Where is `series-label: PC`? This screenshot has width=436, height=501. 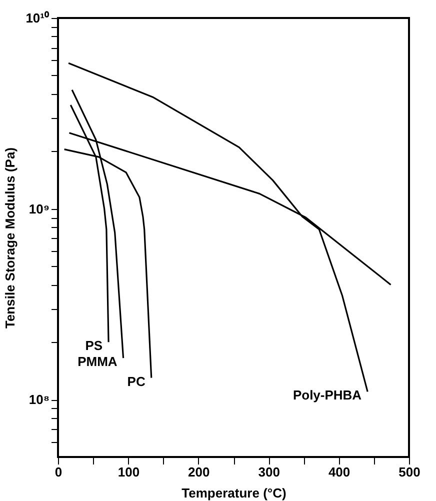
series-label: PC is located at coordinates (136, 381).